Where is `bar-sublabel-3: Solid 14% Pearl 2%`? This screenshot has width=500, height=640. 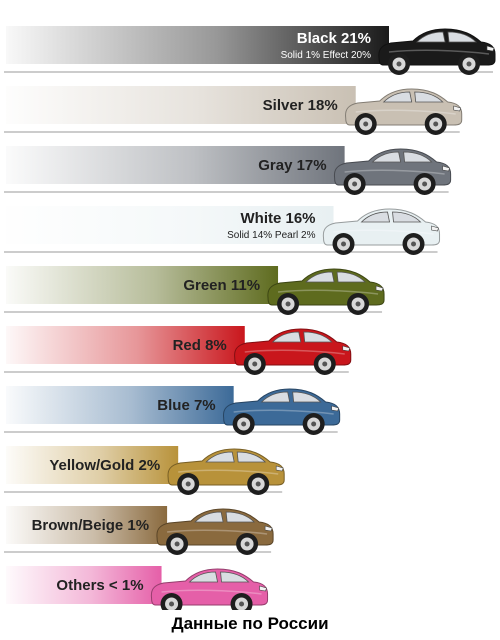
bar-sublabel-3: Solid 14% Pearl 2% is located at coordinates (271, 235).